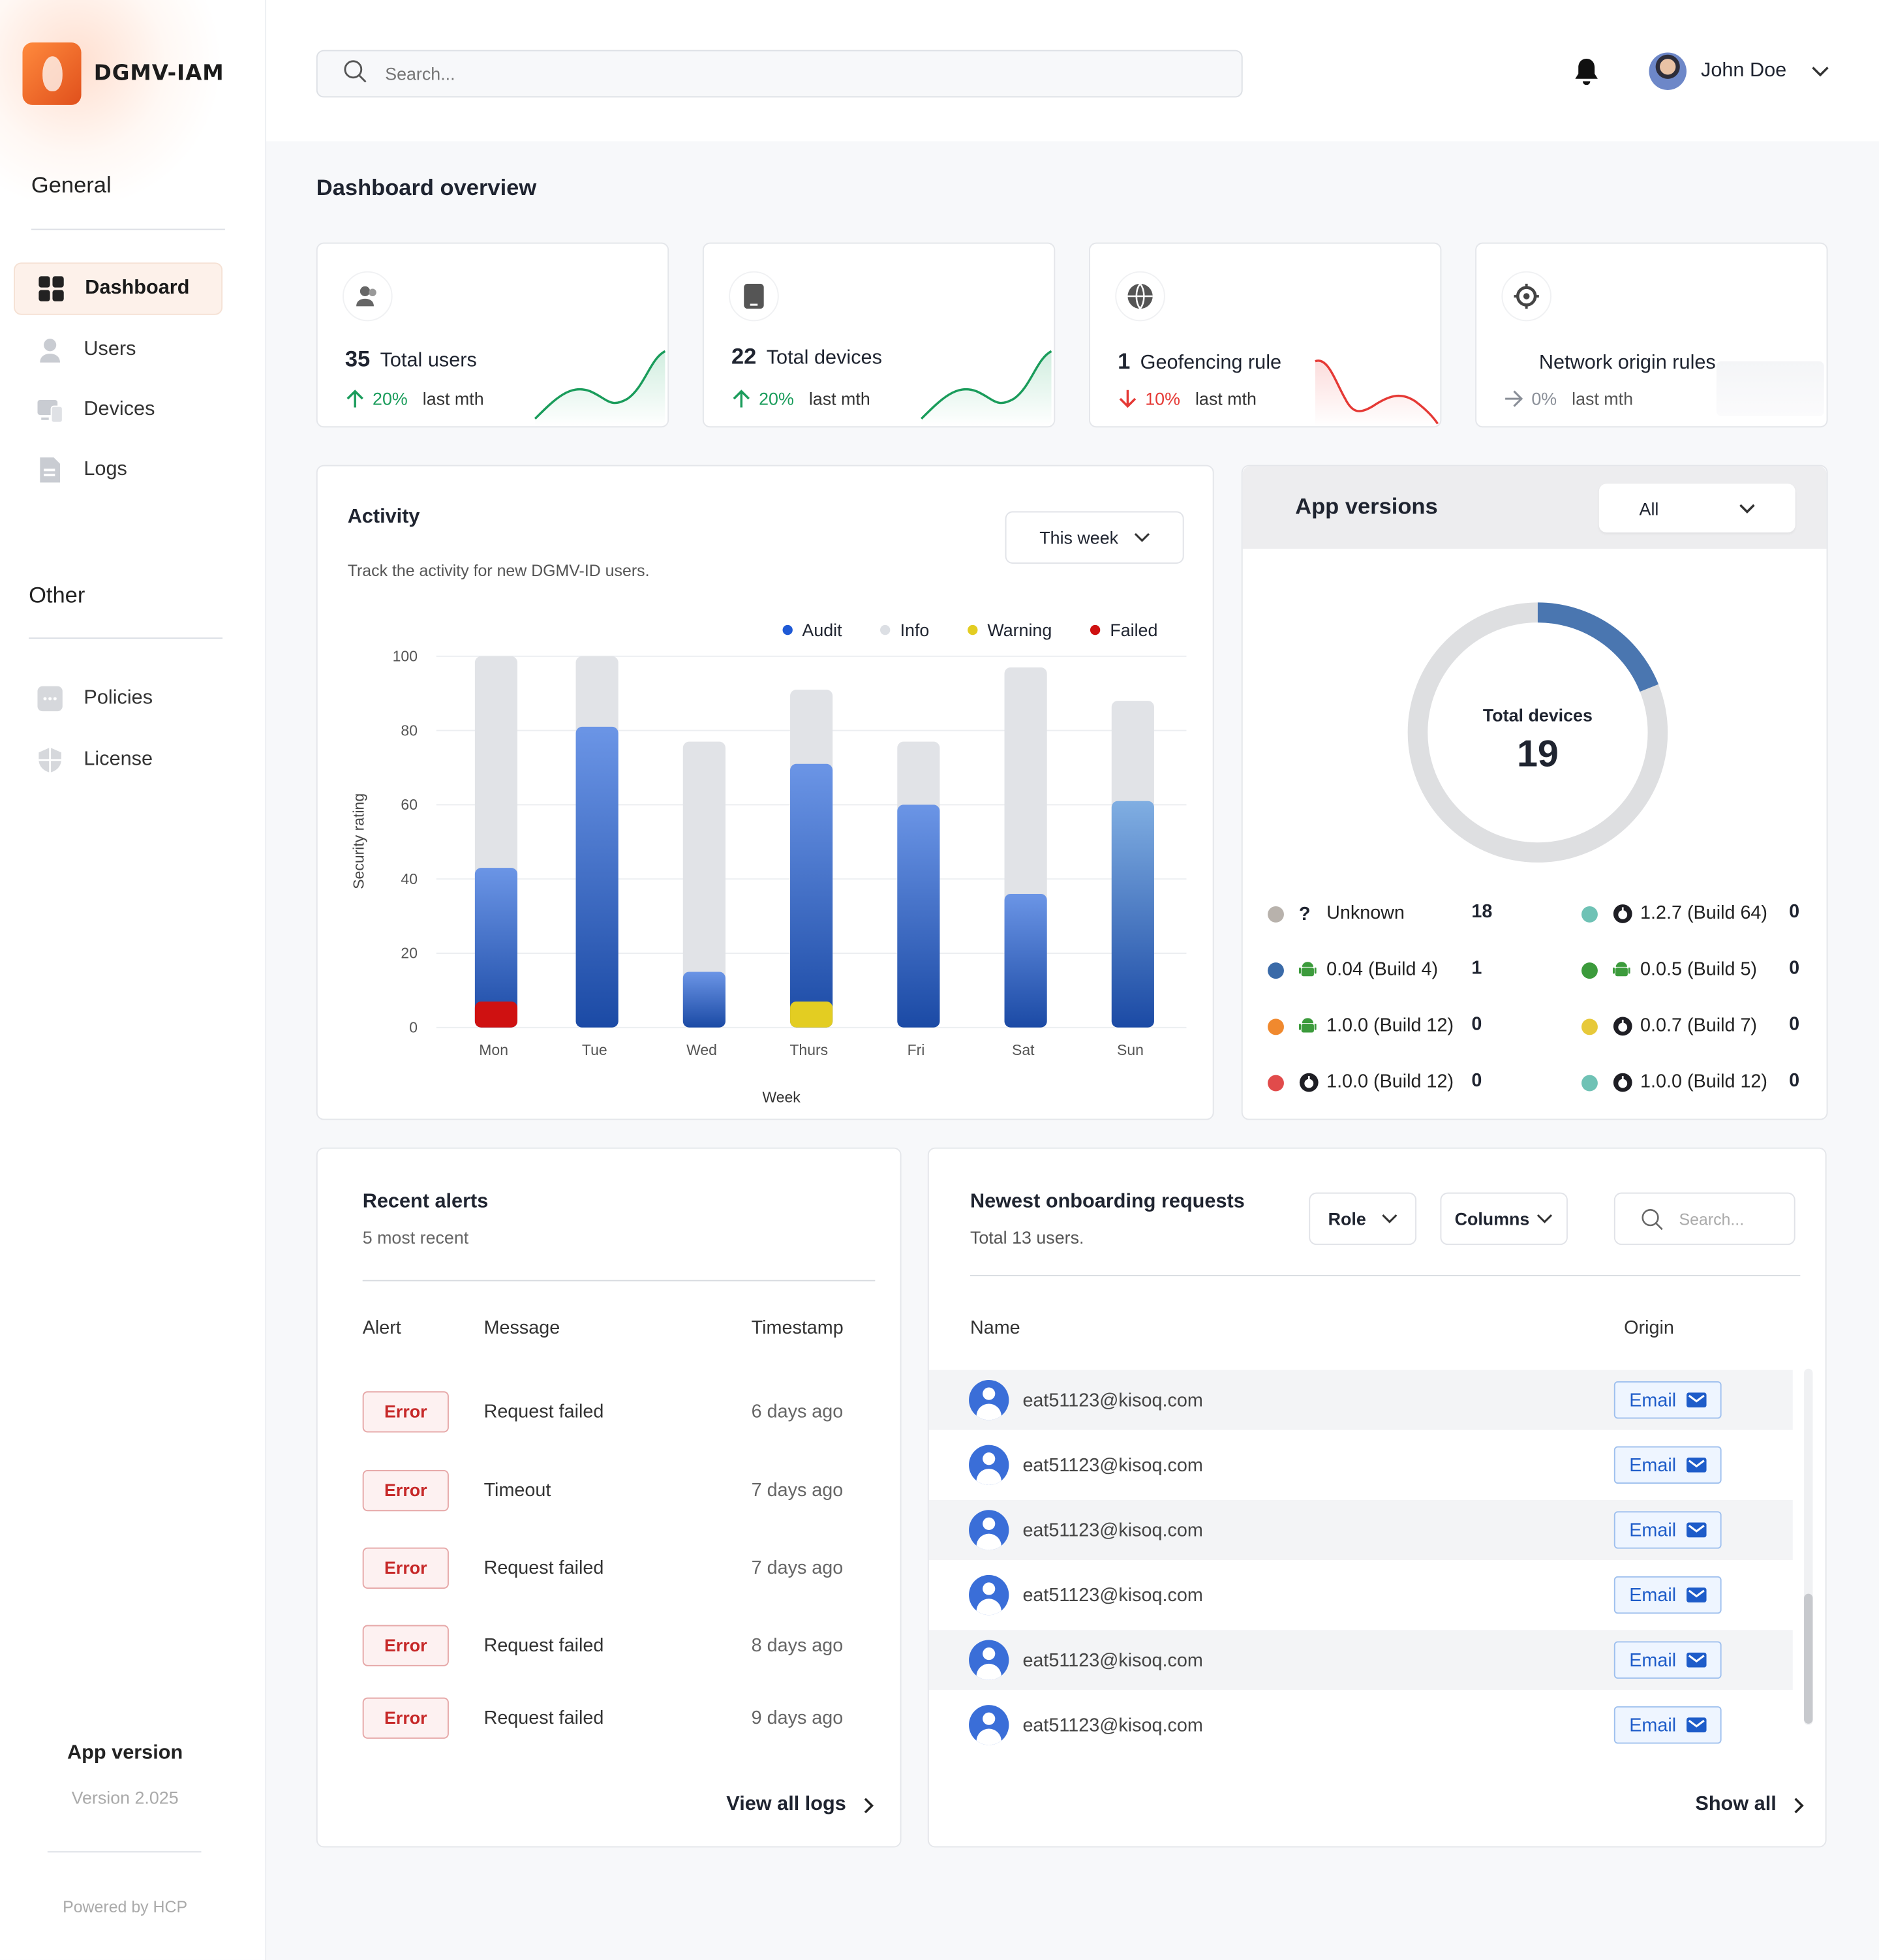 This screenshot has width=1879, height=1960. What do you see at coordinates (1128, 399) in the screenshot?
I see `arrow-down-icon` at bounding box center [1128, 399].